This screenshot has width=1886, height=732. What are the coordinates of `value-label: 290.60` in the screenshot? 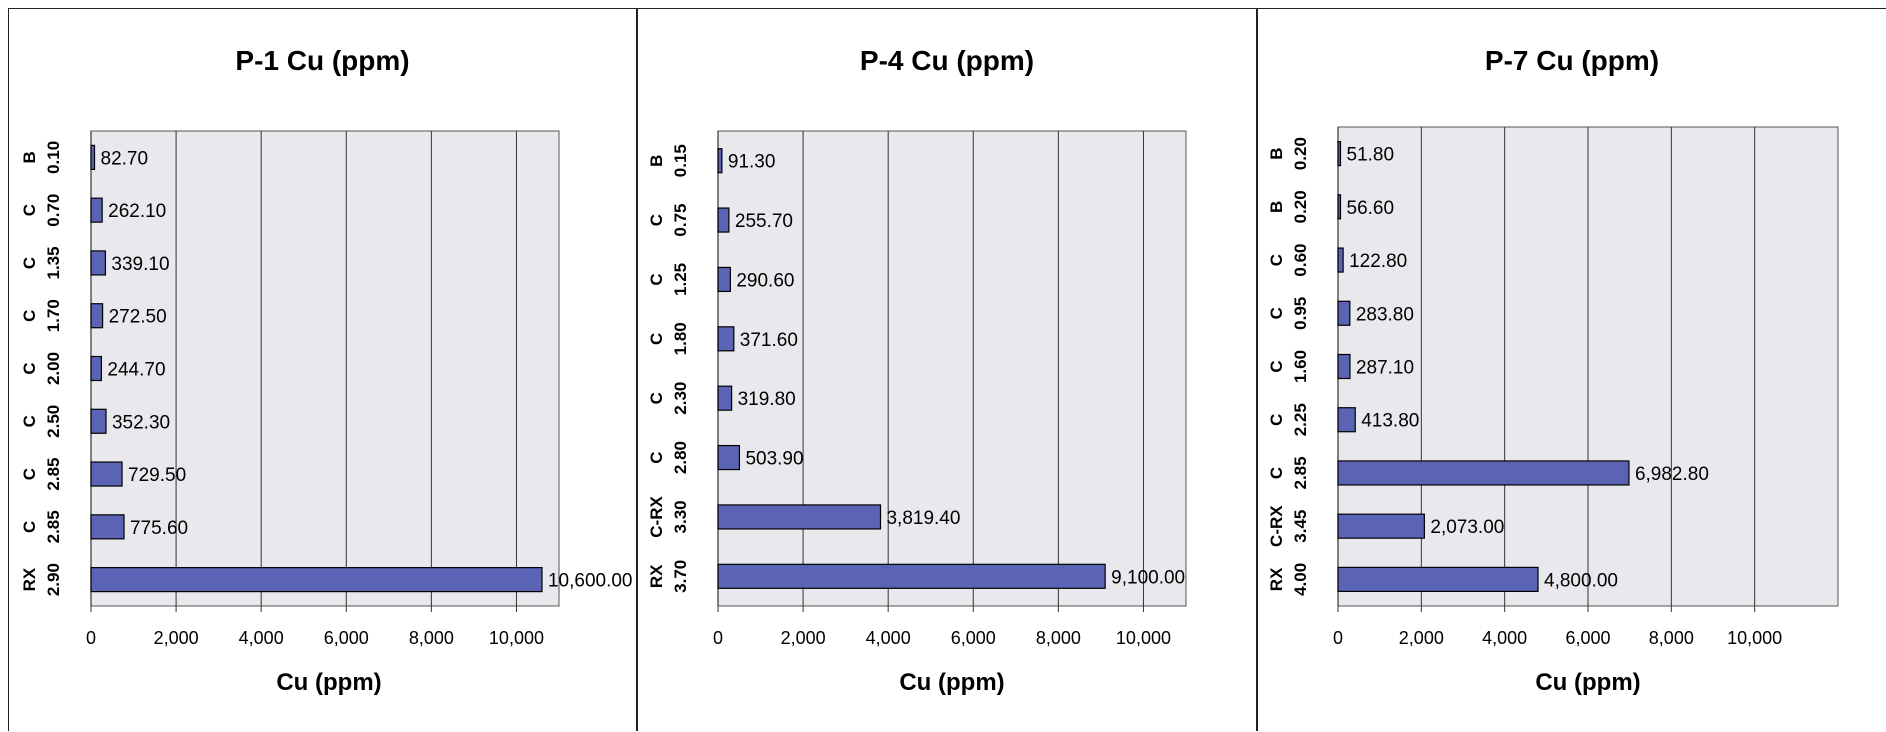 It's located at (765, 280).